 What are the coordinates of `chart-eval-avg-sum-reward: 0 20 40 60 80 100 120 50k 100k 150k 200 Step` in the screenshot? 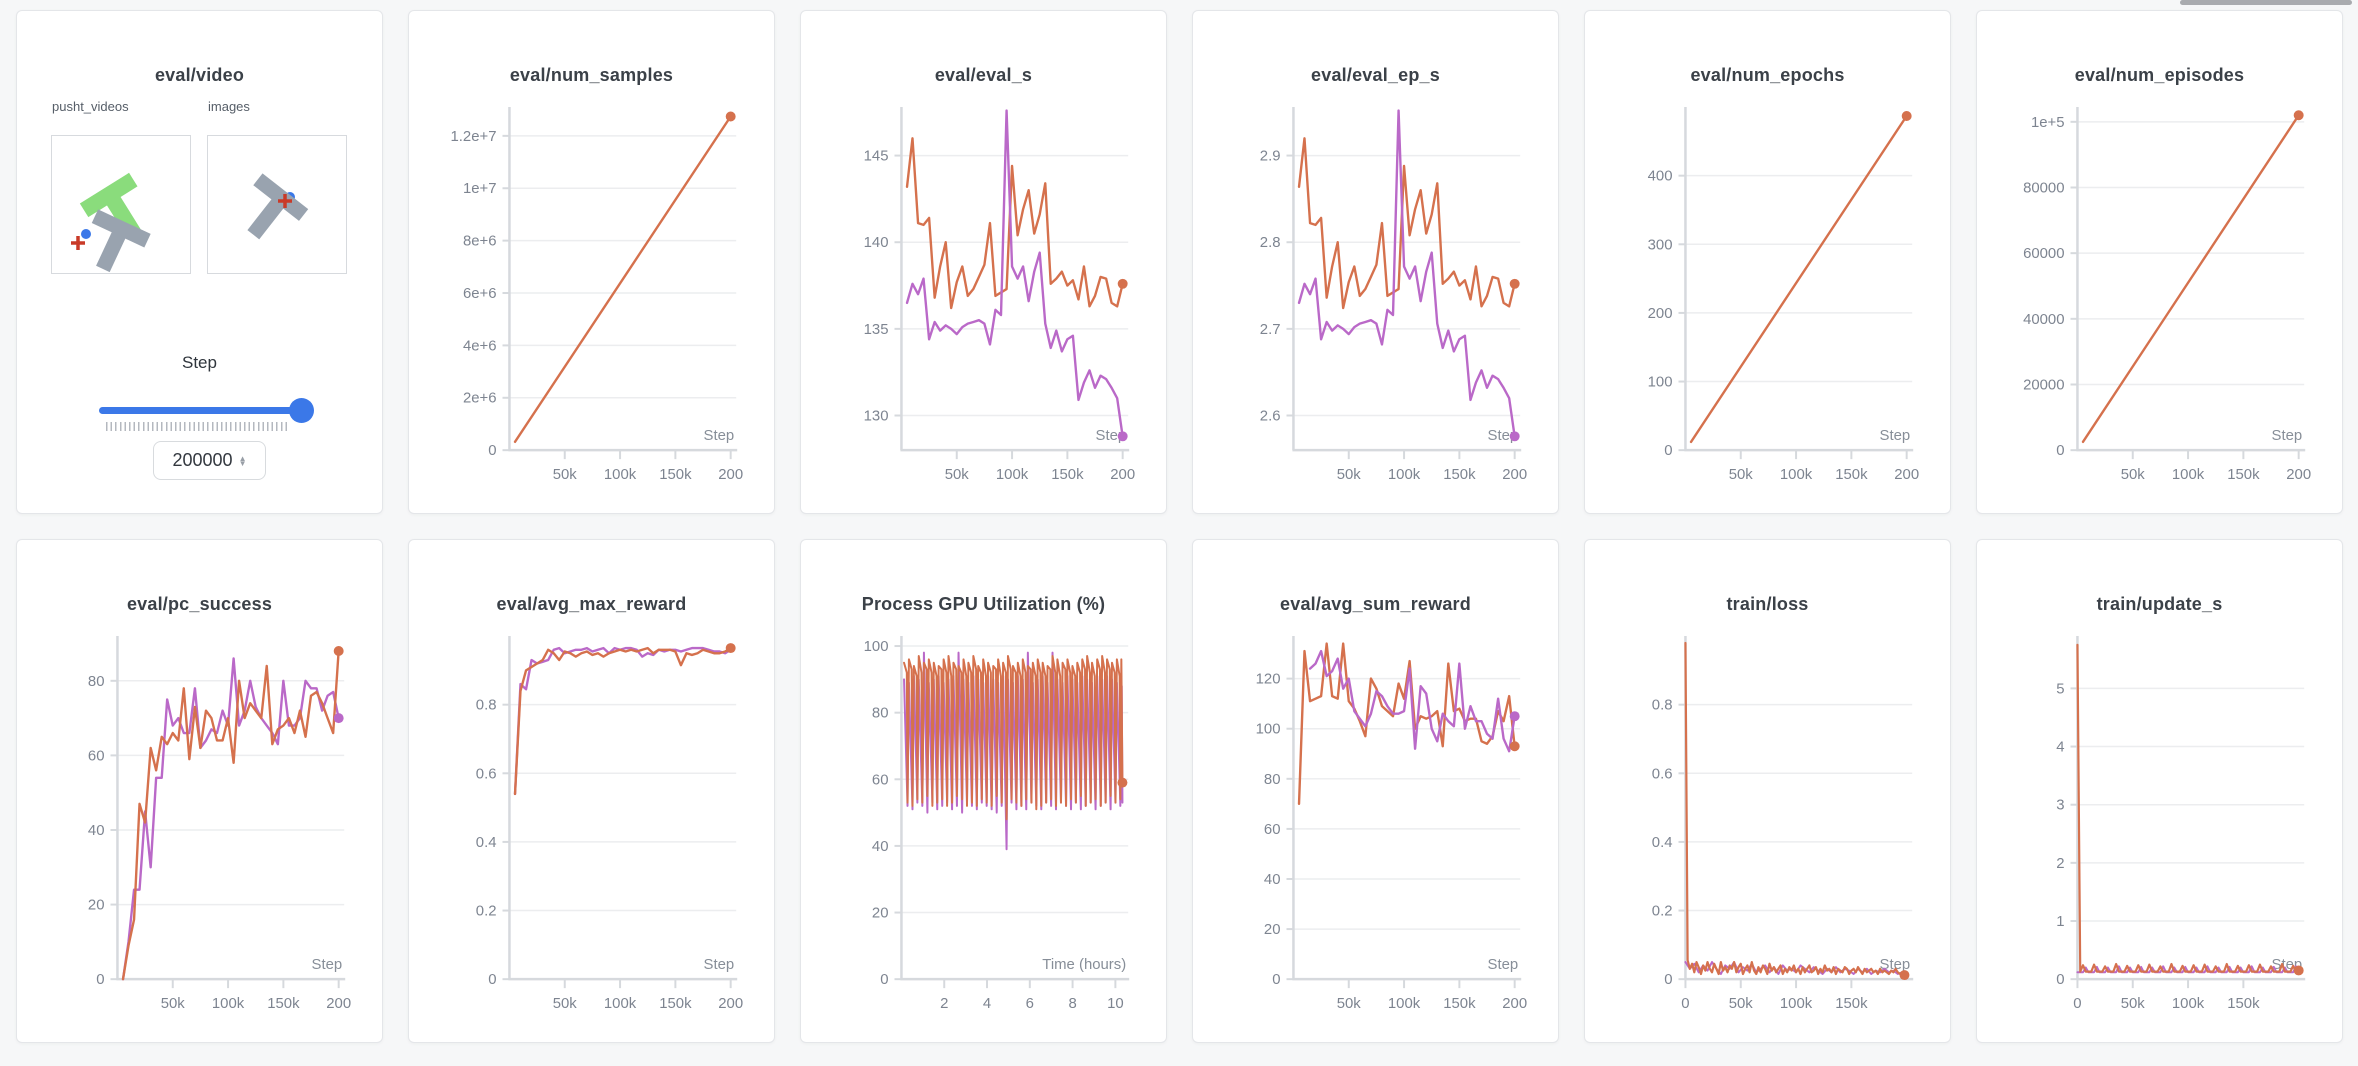 It's located at (1375, 828).